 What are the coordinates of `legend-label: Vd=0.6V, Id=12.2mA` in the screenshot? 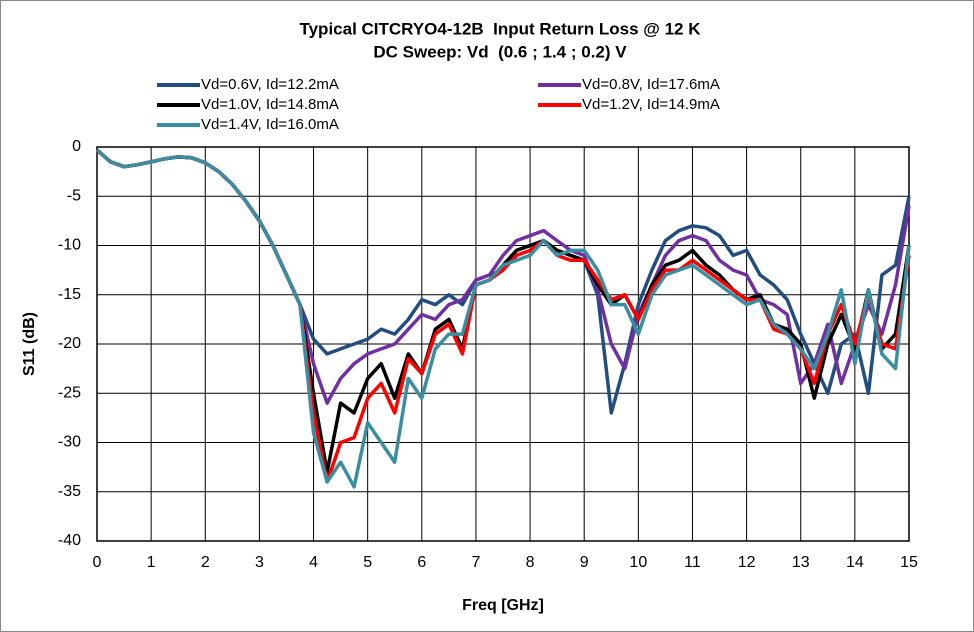 It's located at (270, 84).